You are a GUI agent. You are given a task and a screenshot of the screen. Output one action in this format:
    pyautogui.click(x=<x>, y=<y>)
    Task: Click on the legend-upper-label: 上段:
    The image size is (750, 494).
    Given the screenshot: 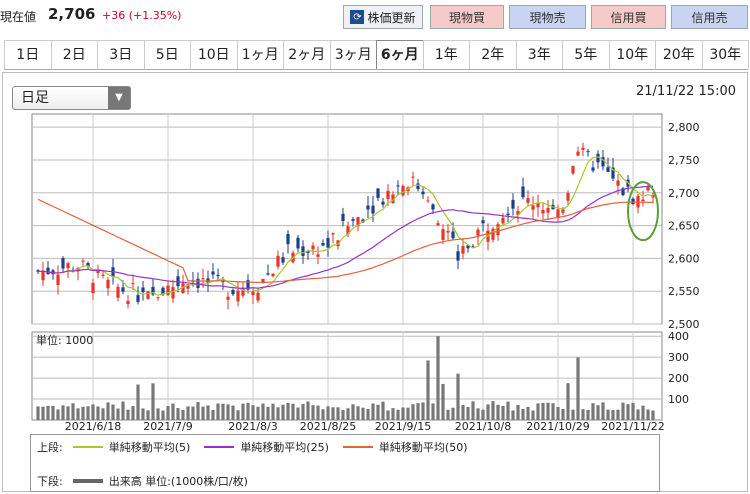 What is the action you would take?
    pyautogui.click(x=50, y=447)
    